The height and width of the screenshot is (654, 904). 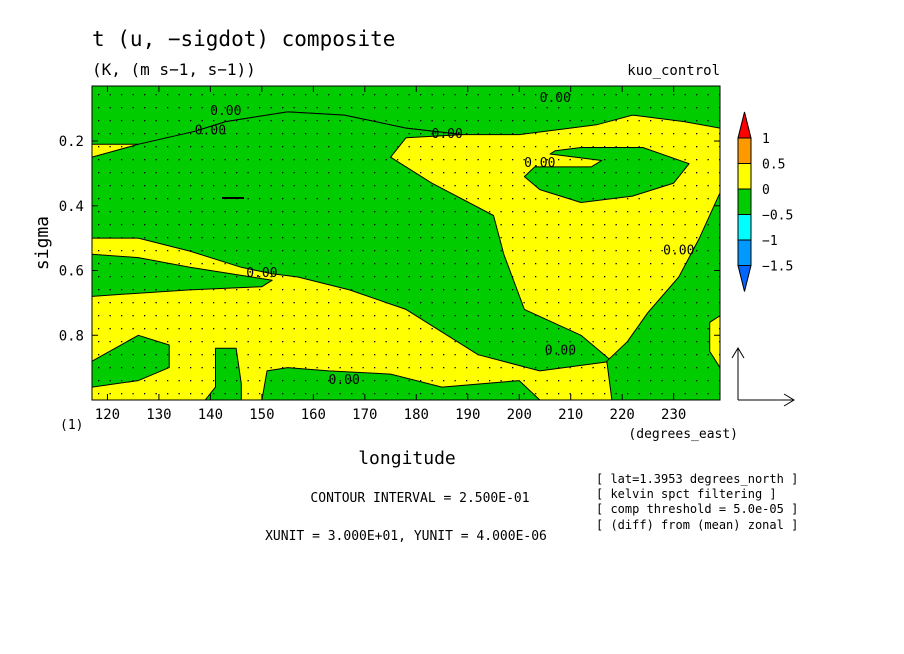 I want to click on reference-vector-horizontal-head, so click(x=789, y=400).